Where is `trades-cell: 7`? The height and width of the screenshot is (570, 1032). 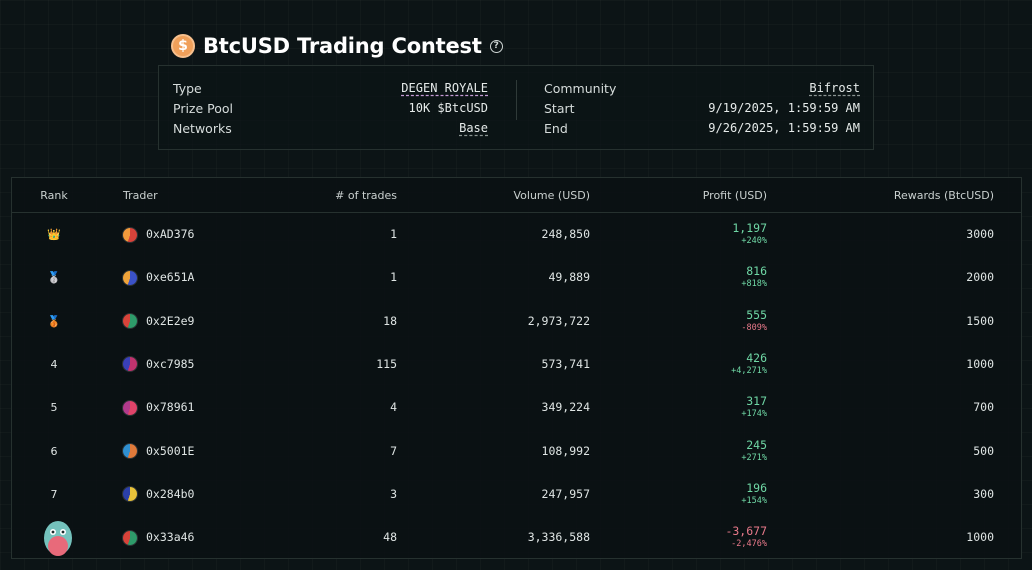 trades-cell: 7 is located at coordinates (393, 450).